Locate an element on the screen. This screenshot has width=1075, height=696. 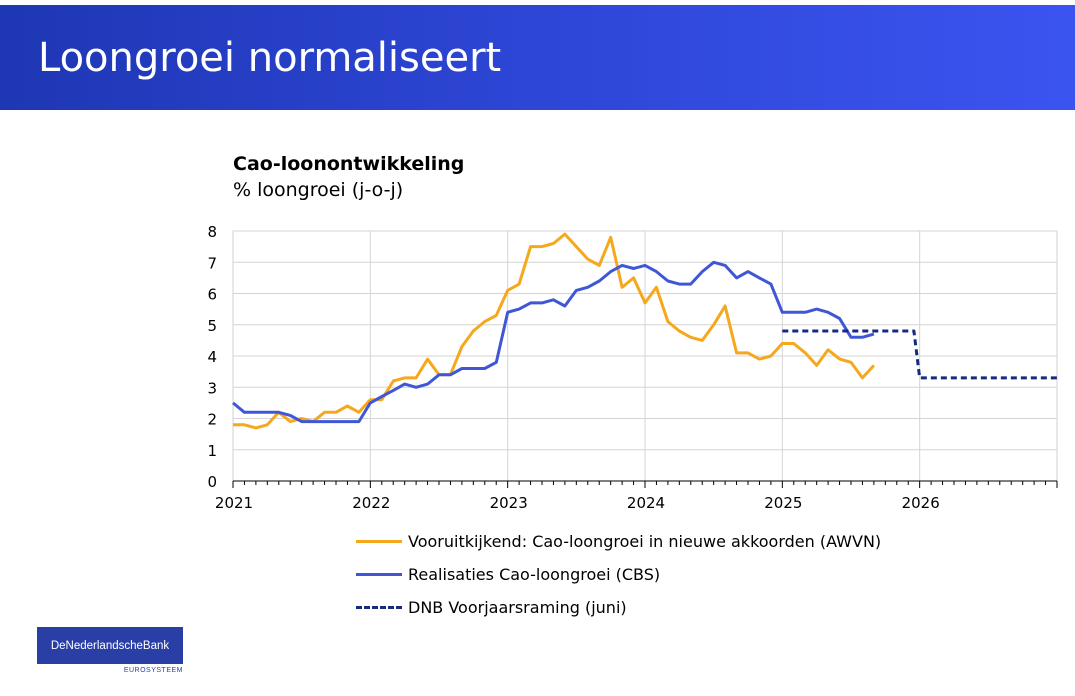
y-tick-label: 8 is located at coordinates (212, 232).